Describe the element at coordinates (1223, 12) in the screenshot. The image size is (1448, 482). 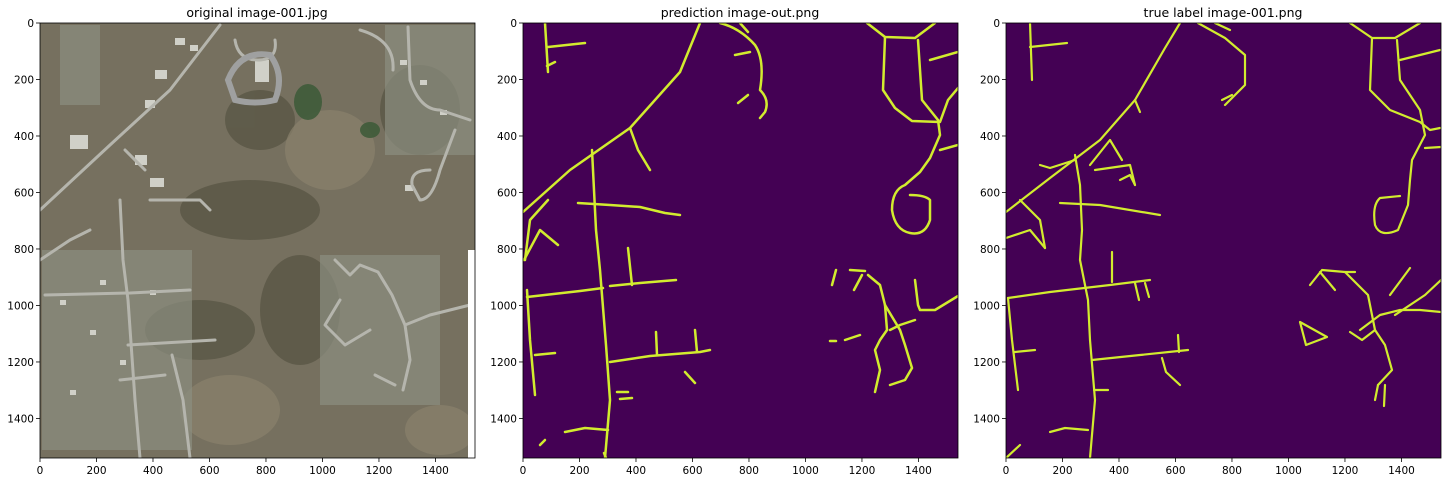
I see `panel-title-true-label: true label image-001.png` at that location.